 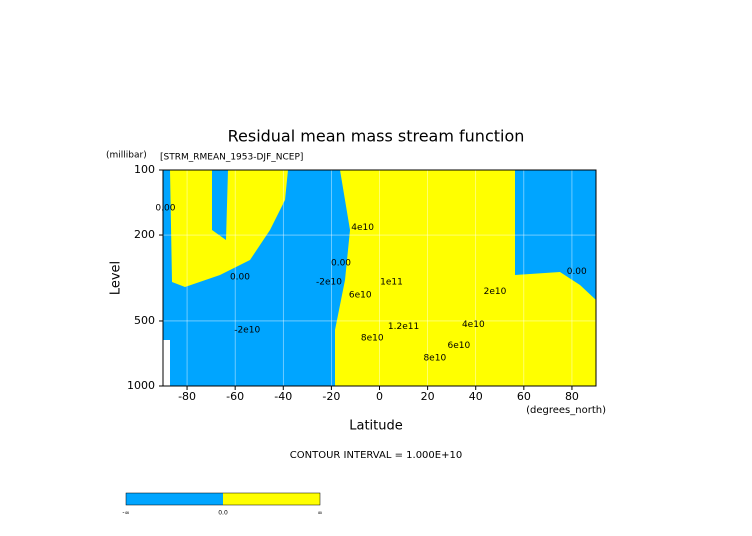 What do you see at coordinates (379, 396) in the screenshot?
I see `x-tick-label: 0` at bounding box center [379, 396].